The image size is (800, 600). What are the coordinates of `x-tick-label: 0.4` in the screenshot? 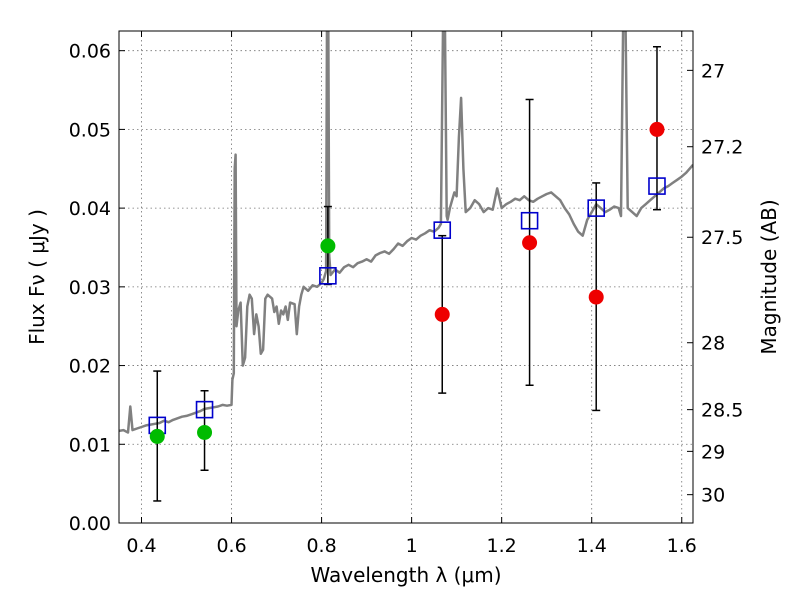 It's located at (141, 546).